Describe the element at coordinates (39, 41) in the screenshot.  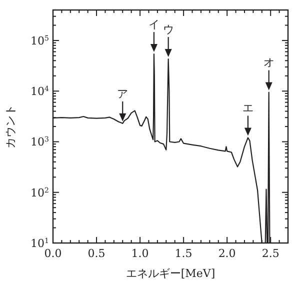
I see `y-tick-label: 10$^{5}$` at that location.